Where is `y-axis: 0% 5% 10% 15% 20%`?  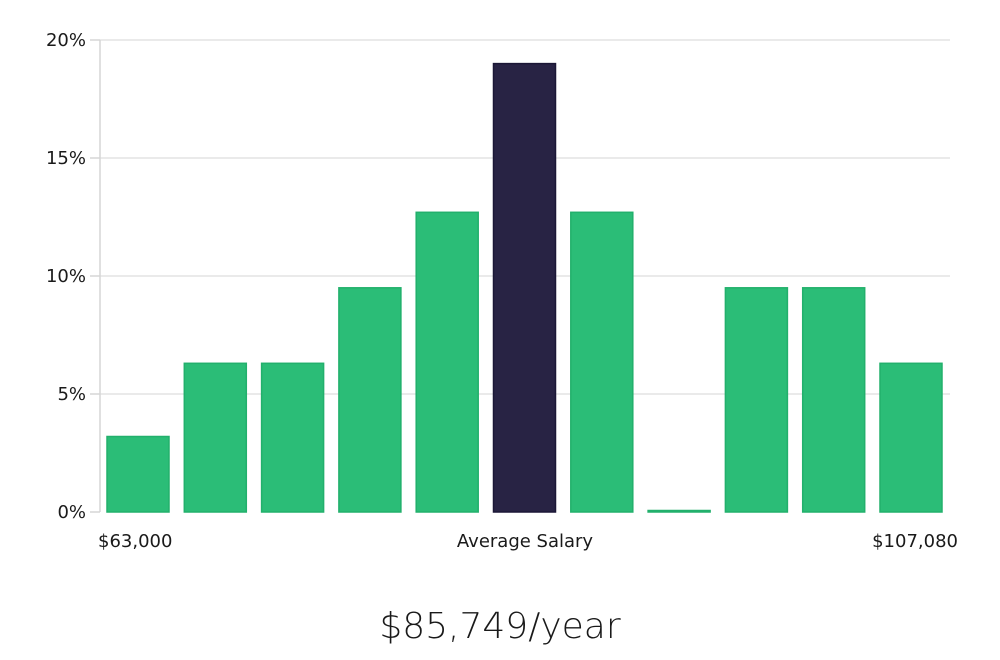
y-axis: 0% 5% 10% 15% 20% is located at coordinates (73, 276).